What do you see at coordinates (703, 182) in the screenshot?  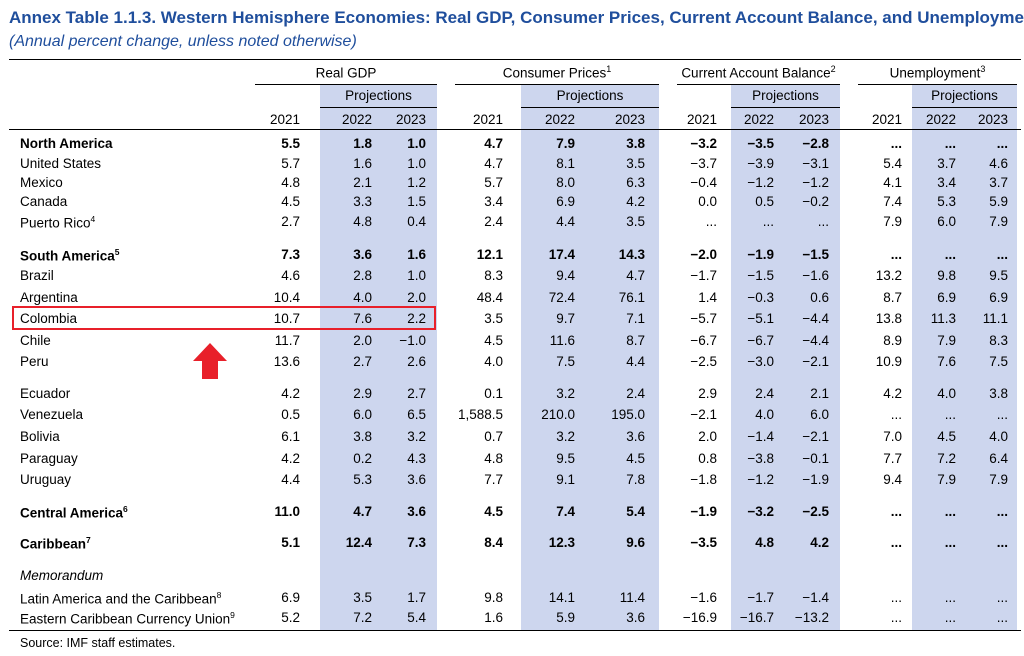 I see `table-cell: −0.4` at bounding box center [703, 182].